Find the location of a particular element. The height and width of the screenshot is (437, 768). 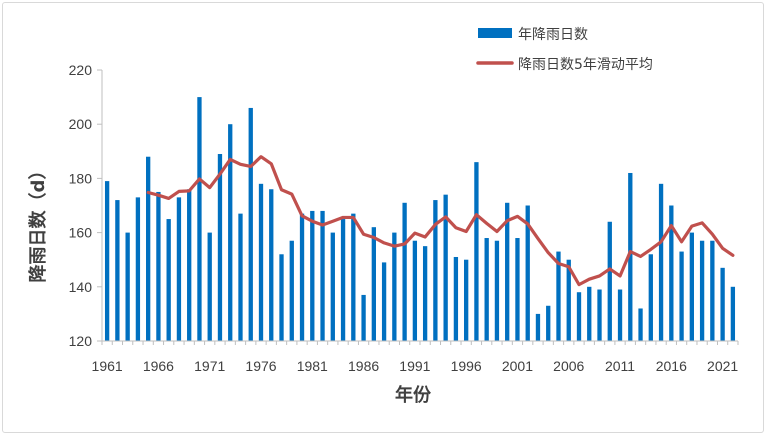

x-tick-label: 1976 is located at coordinates (260, 366).